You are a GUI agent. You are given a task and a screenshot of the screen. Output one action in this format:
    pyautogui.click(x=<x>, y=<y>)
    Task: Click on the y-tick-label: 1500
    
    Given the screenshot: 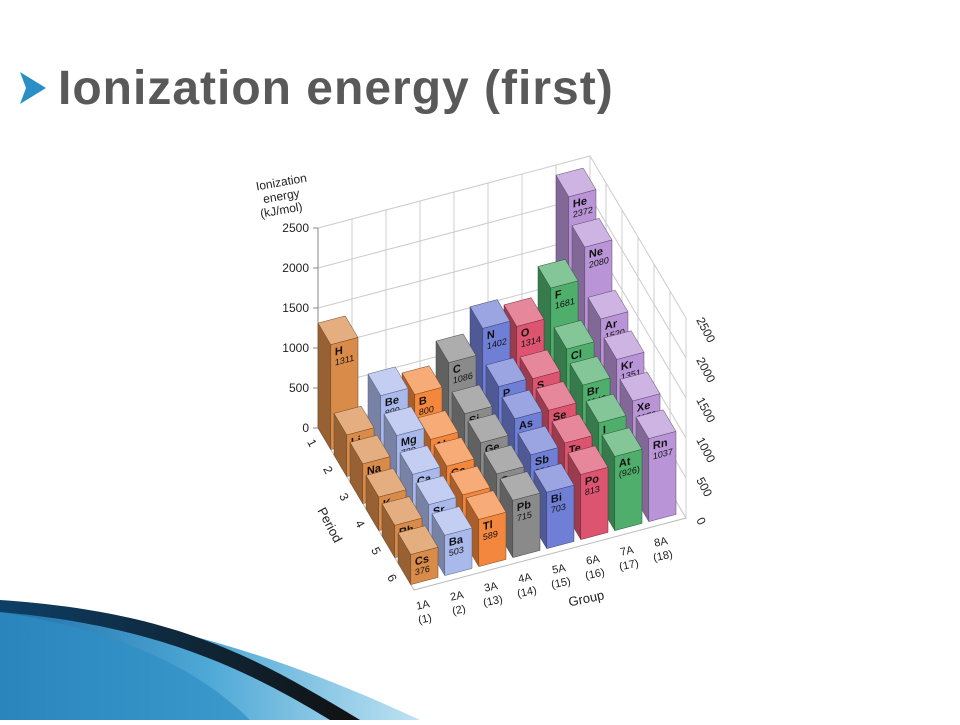 What is the action you would take?
    pyautogui.click(x=295, y=308)
    